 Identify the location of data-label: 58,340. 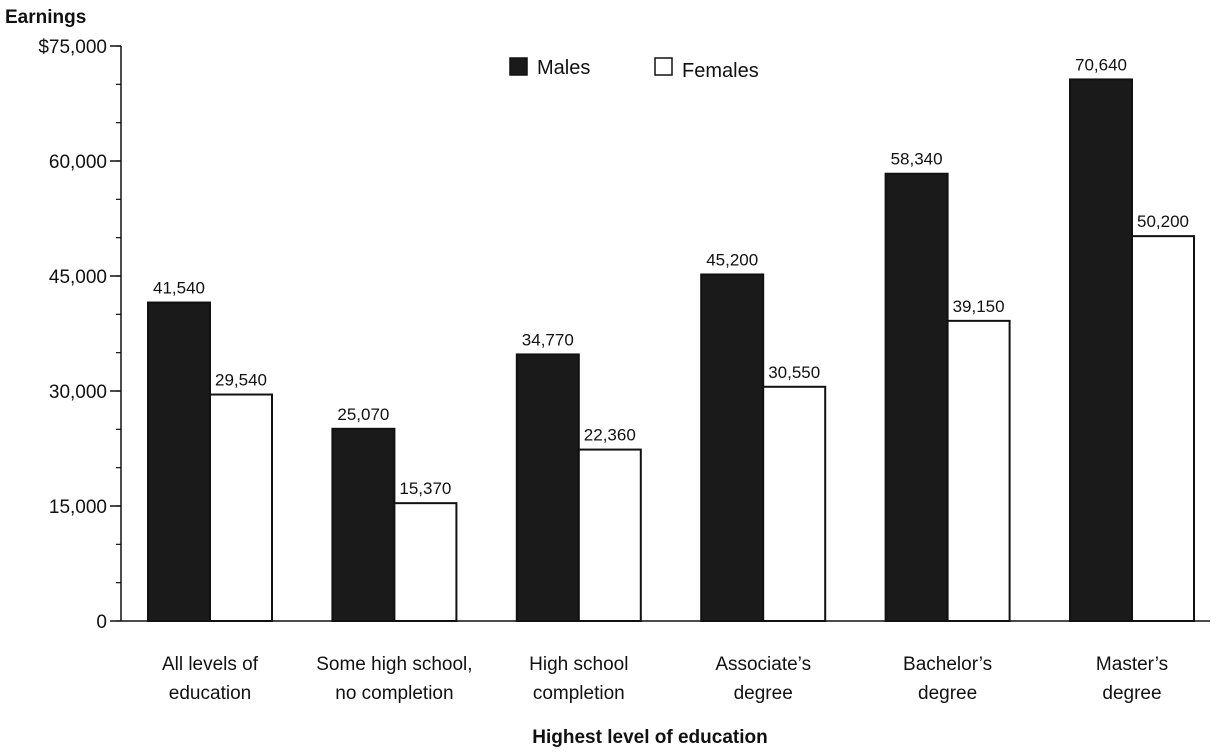
(917, 159).